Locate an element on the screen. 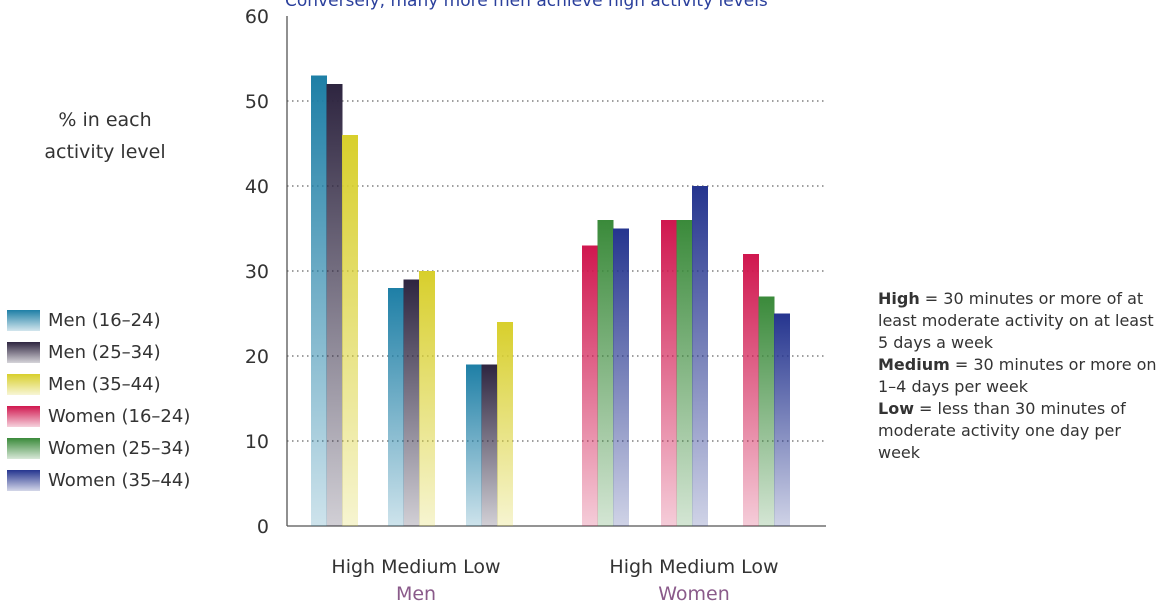  legend-label: Women (35–44) is located at coordinates (119, 480).